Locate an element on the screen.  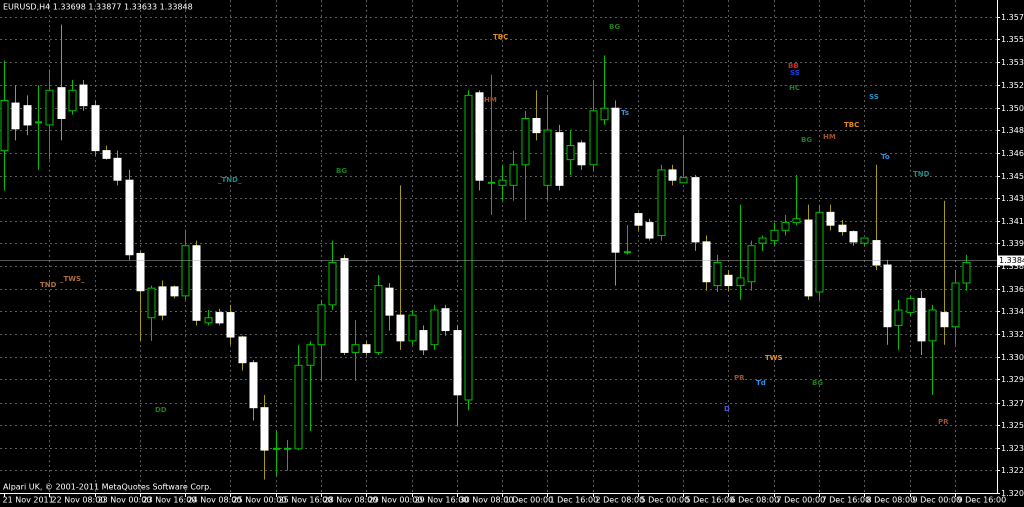
x-tick-label: 30 Nov 08:00 is located at coordinates (487, 500).